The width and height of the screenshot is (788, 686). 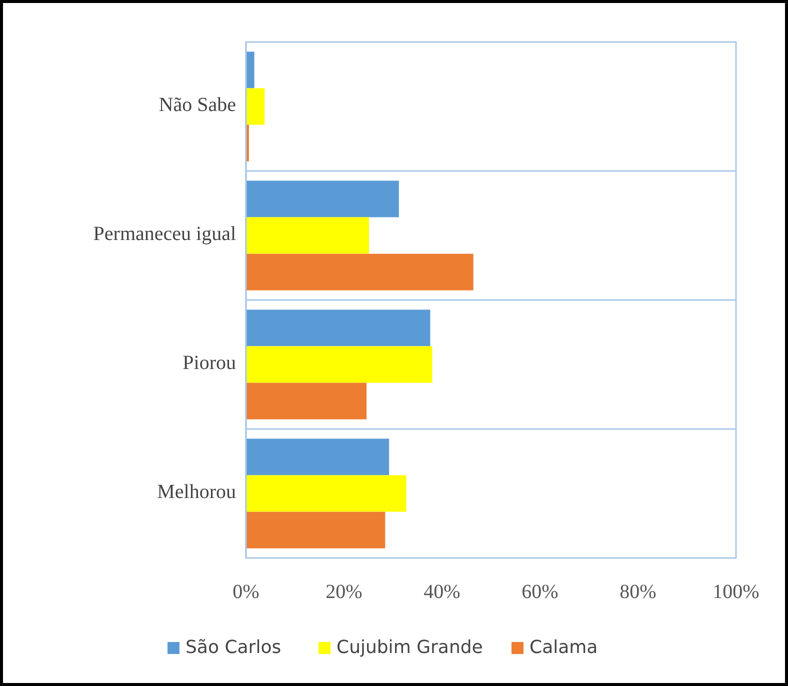 I want to click on x-tick-label: 0%, so click(x=246, y=592).